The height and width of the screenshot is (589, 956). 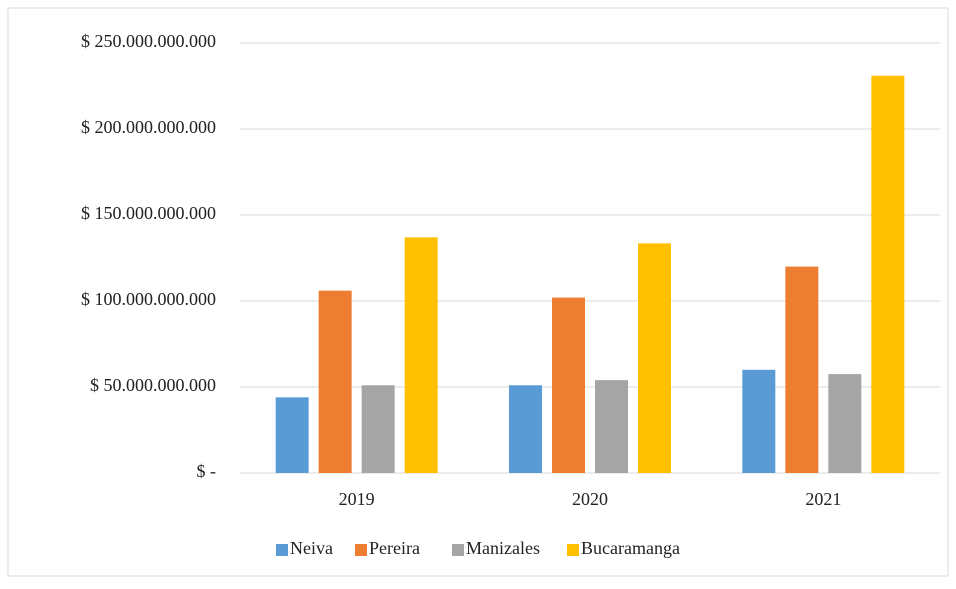 What do you see at coordinates (630, 548) in the screenshot?
I see `legend-label: Bucaramanga` at bounding box center [630, 548].